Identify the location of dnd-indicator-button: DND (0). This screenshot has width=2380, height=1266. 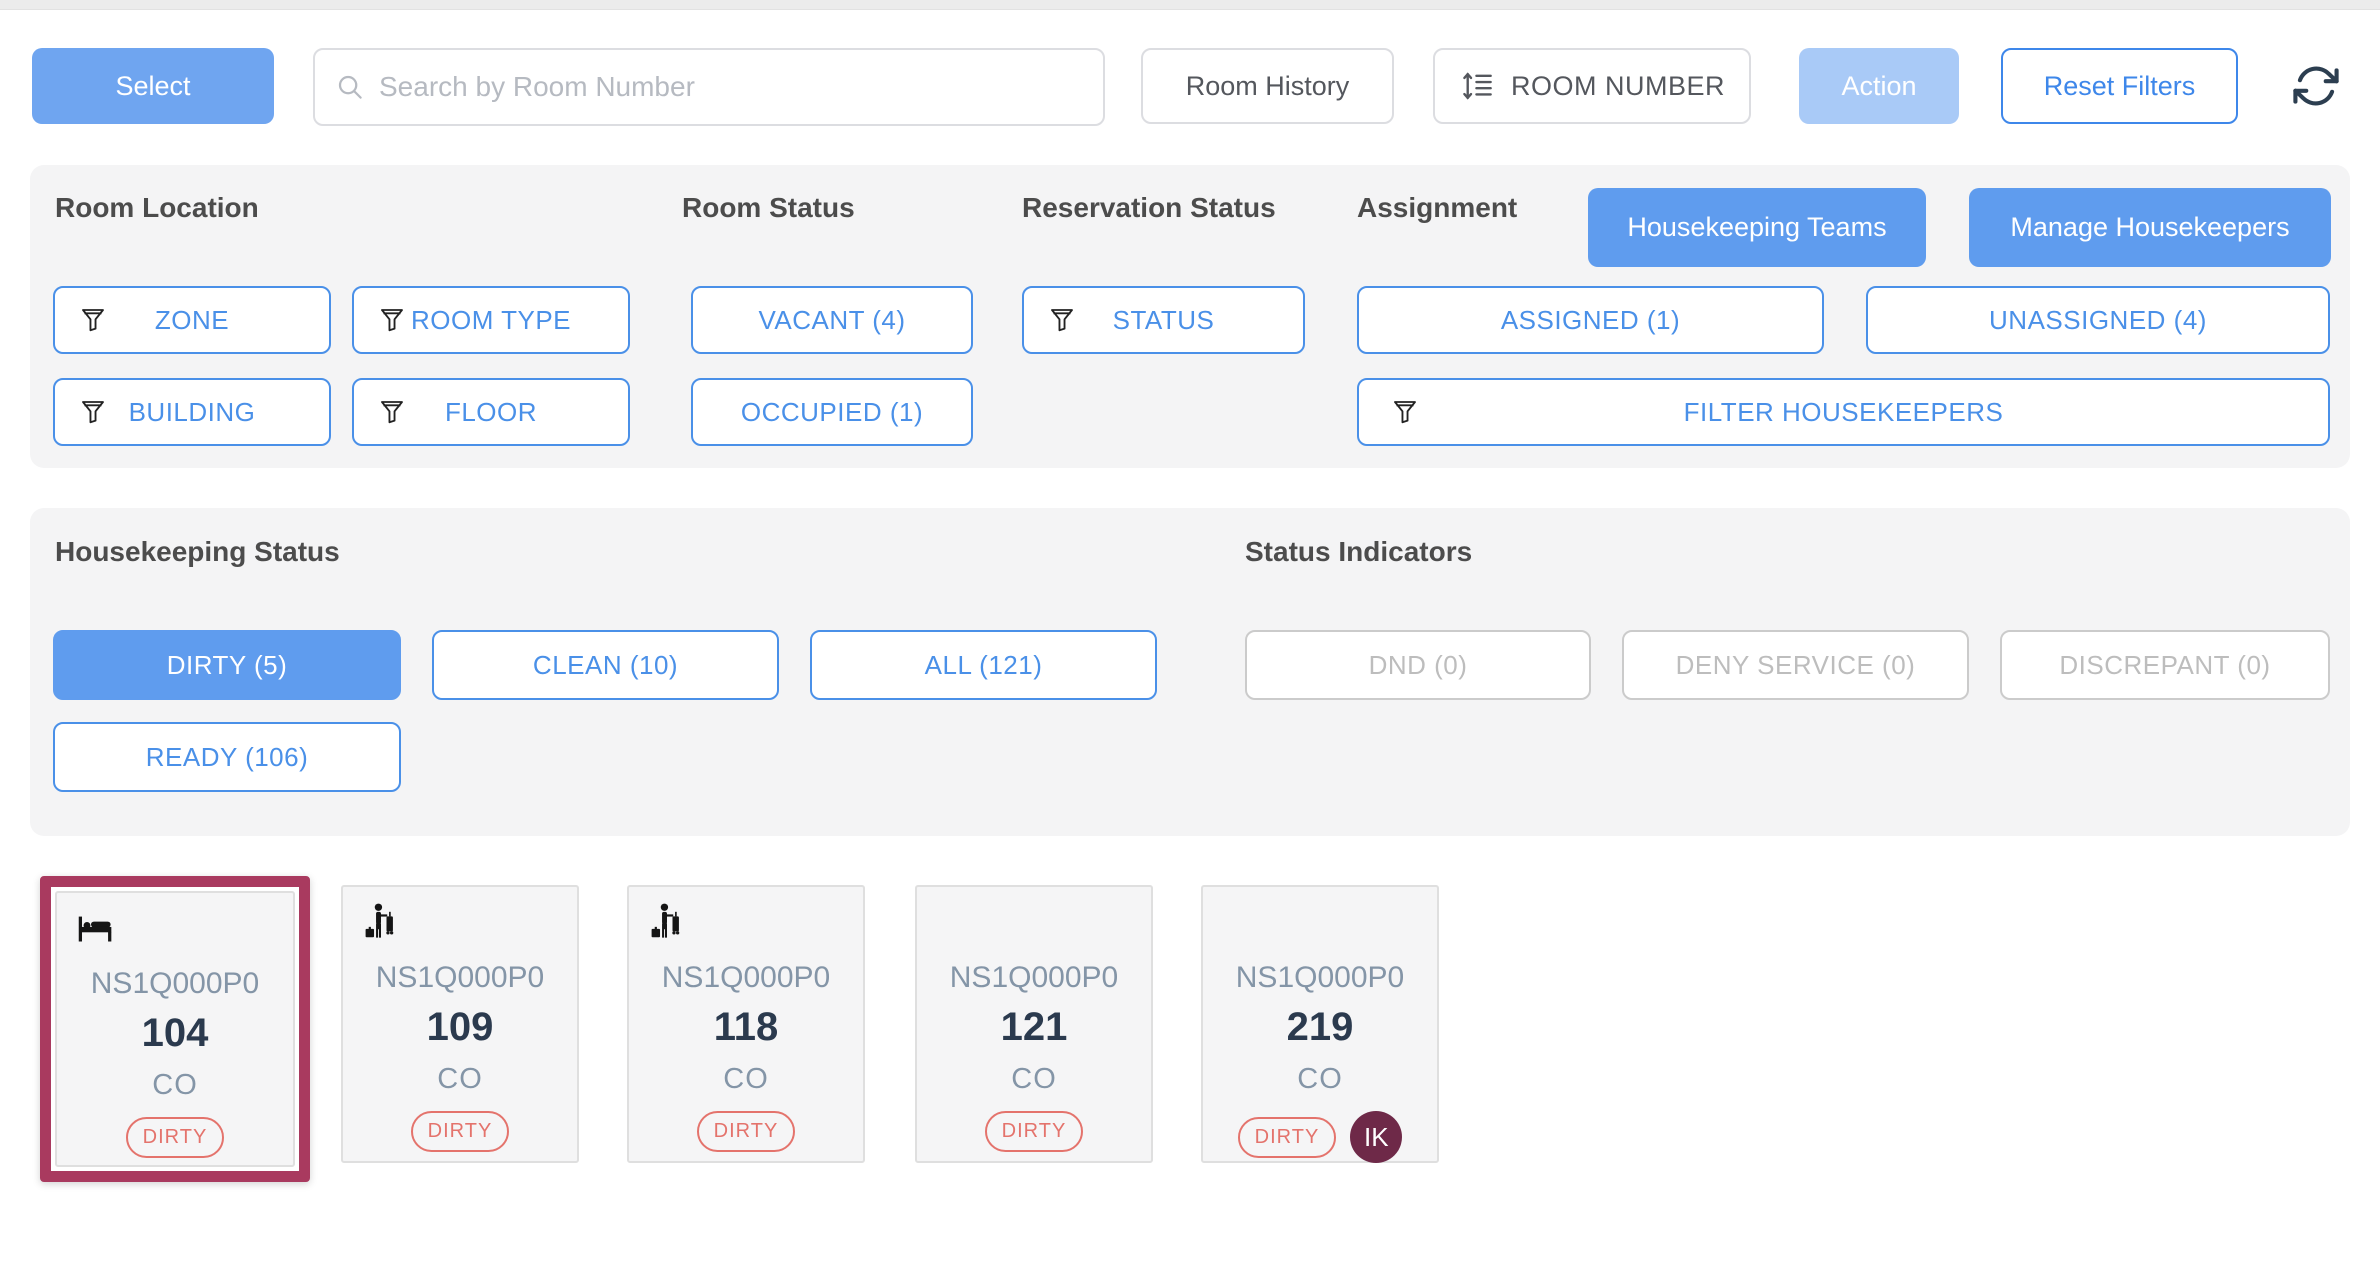
(1418, 665).